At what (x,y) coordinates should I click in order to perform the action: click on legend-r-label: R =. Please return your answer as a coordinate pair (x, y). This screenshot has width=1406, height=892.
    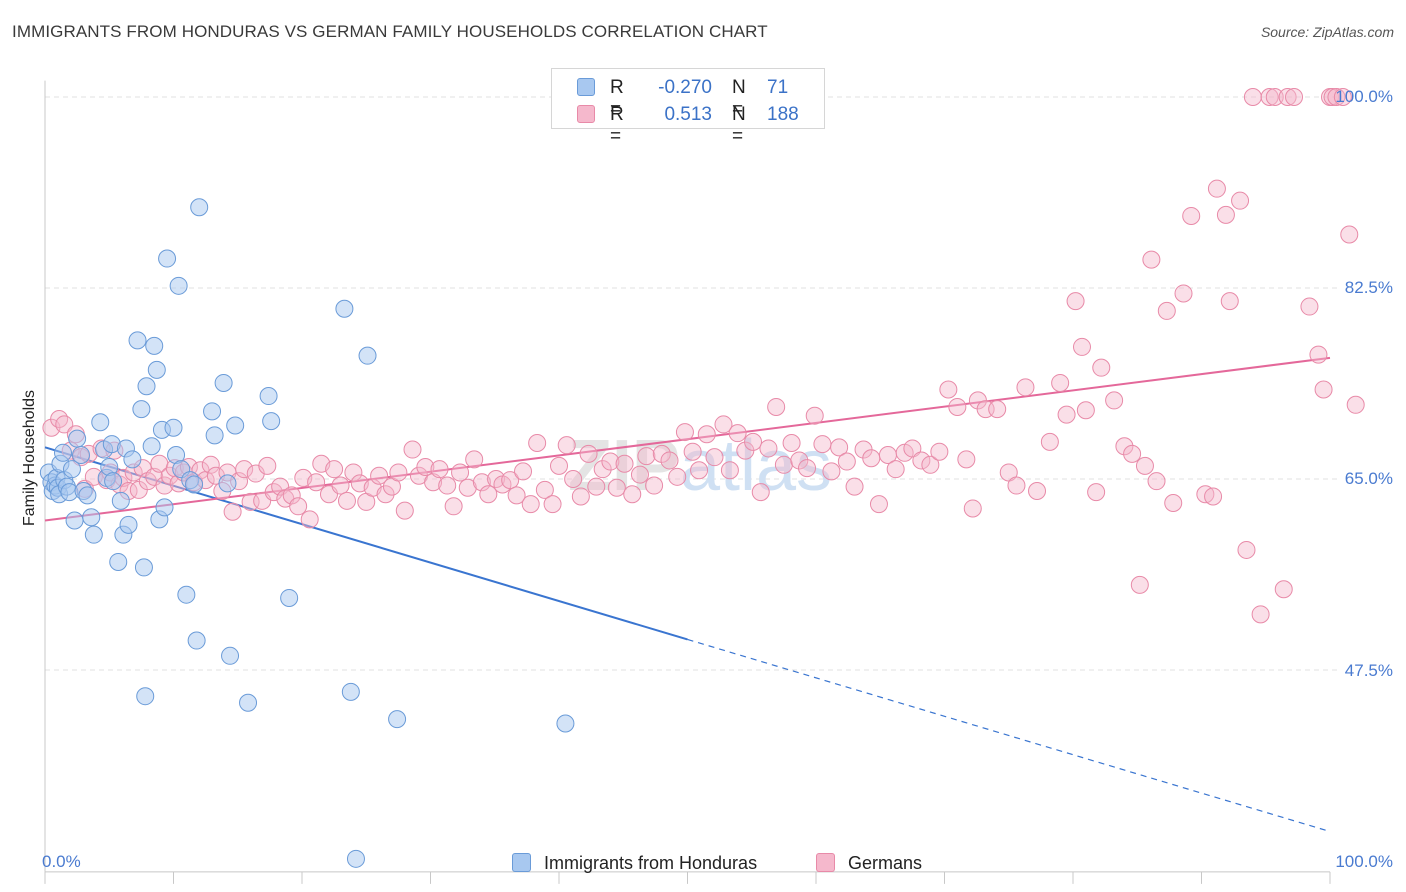
    Looking at the image, I should click on (617, 125).